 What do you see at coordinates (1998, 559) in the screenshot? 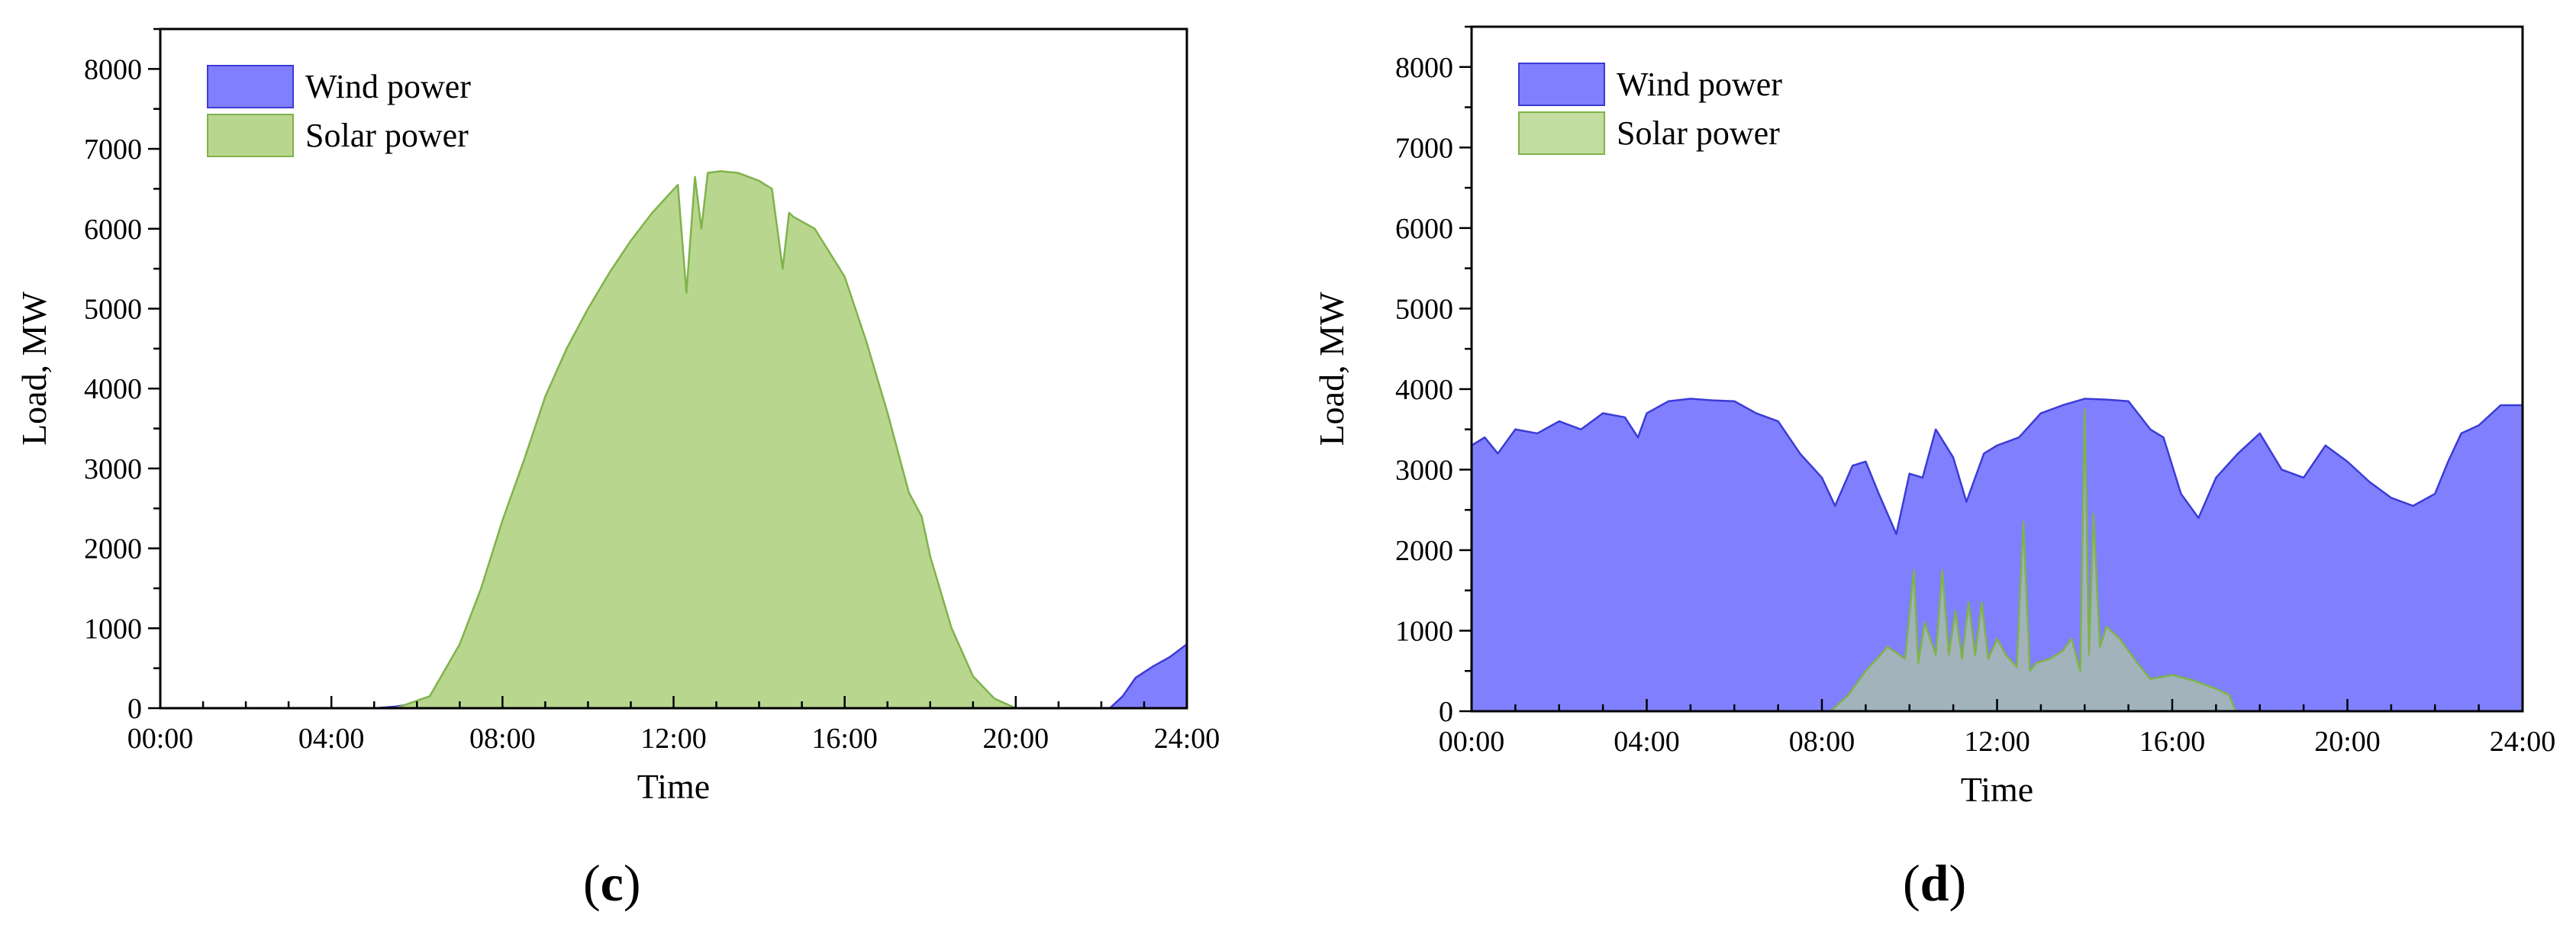
I see `series-area-solar-power` at bounding box center [1998, 559].